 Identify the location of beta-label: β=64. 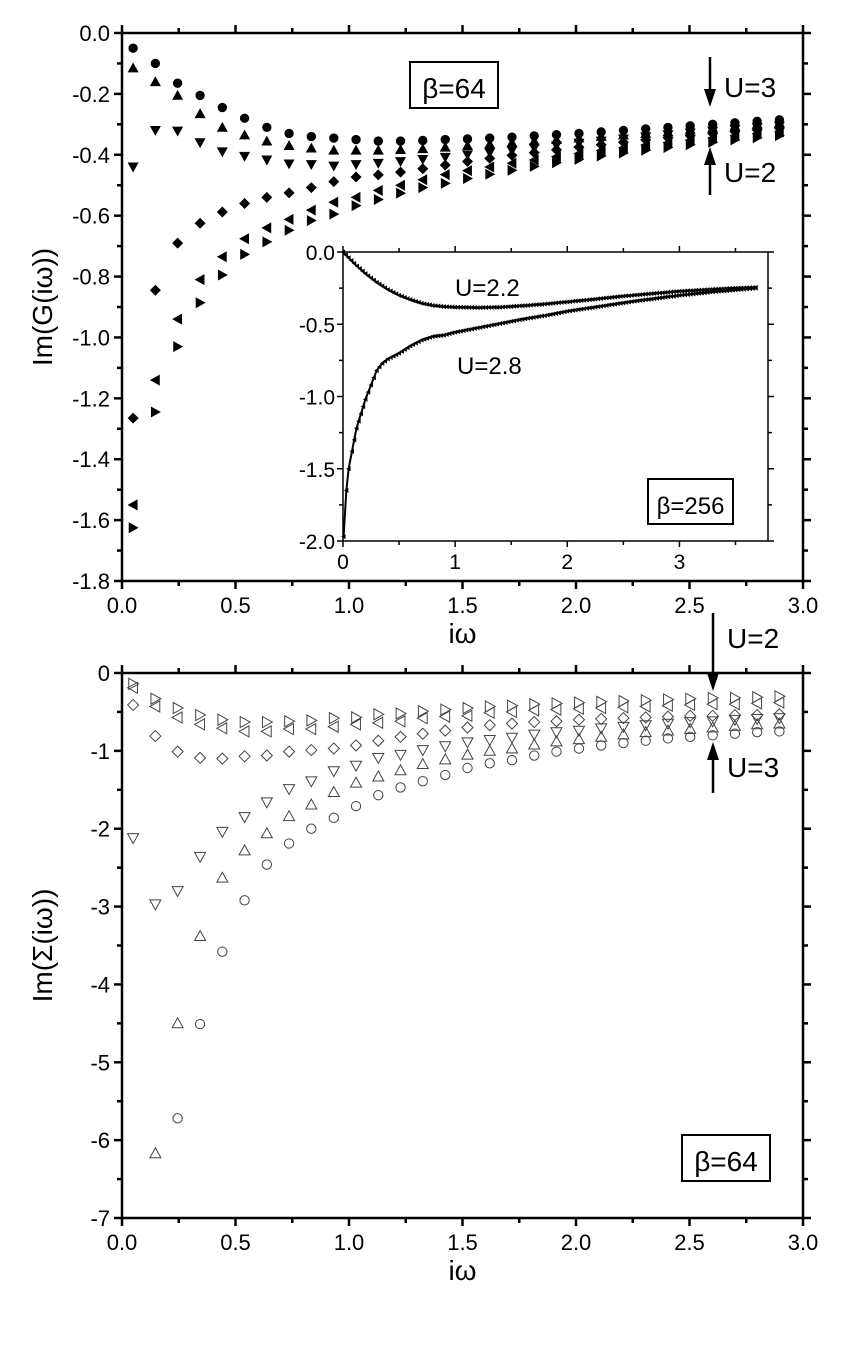
(726, 1161).